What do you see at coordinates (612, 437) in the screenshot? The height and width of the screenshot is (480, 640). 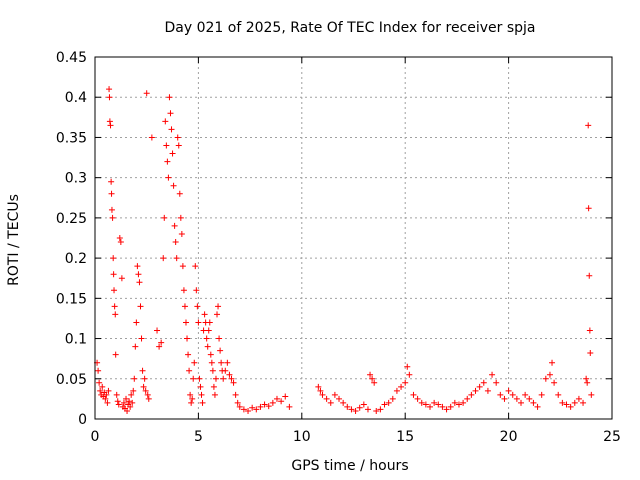 I see `x-tick-label: 25` at bounding box center [612, 437].